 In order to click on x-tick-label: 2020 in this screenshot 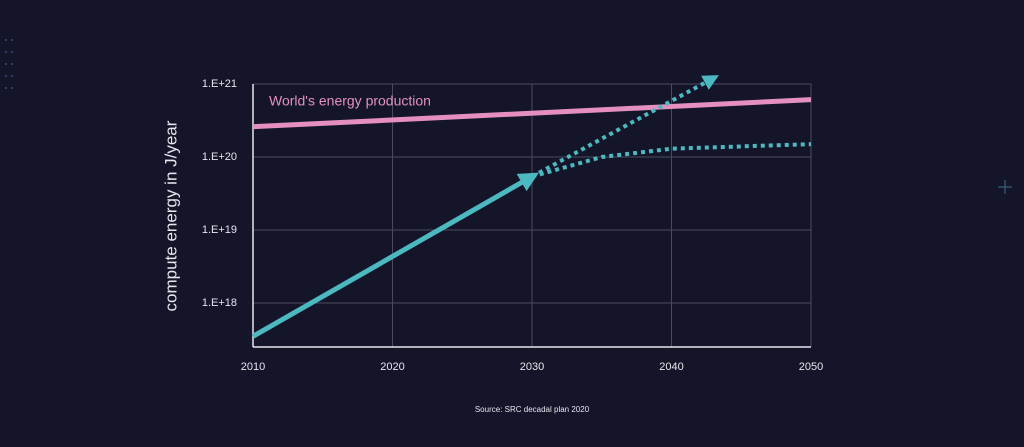, I will do `click(392, 367)`.